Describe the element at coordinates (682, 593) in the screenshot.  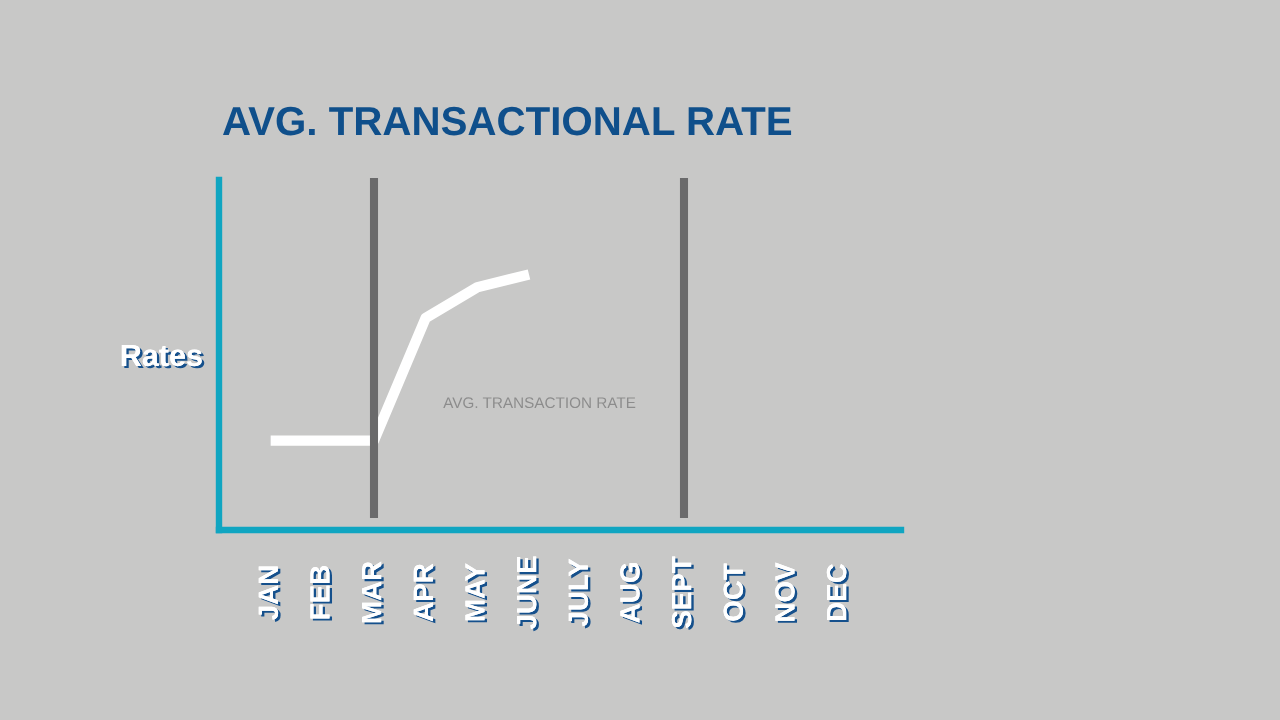
I see `x-tick-label: SEPT` at that location.